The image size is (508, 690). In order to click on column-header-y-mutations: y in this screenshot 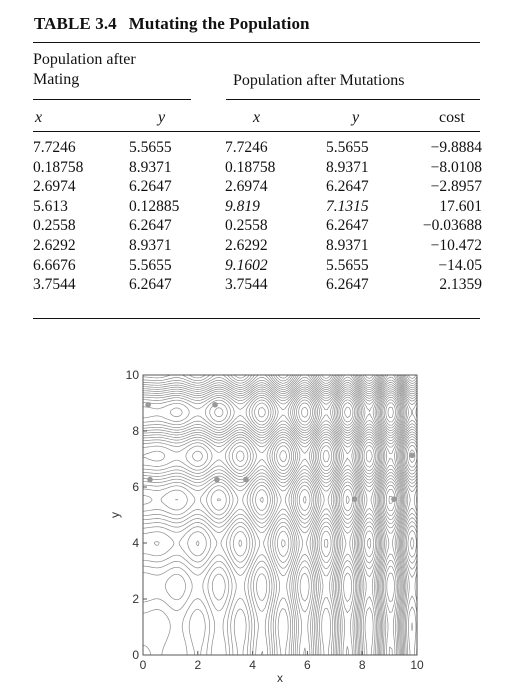, I will do `click(356, 117)`.